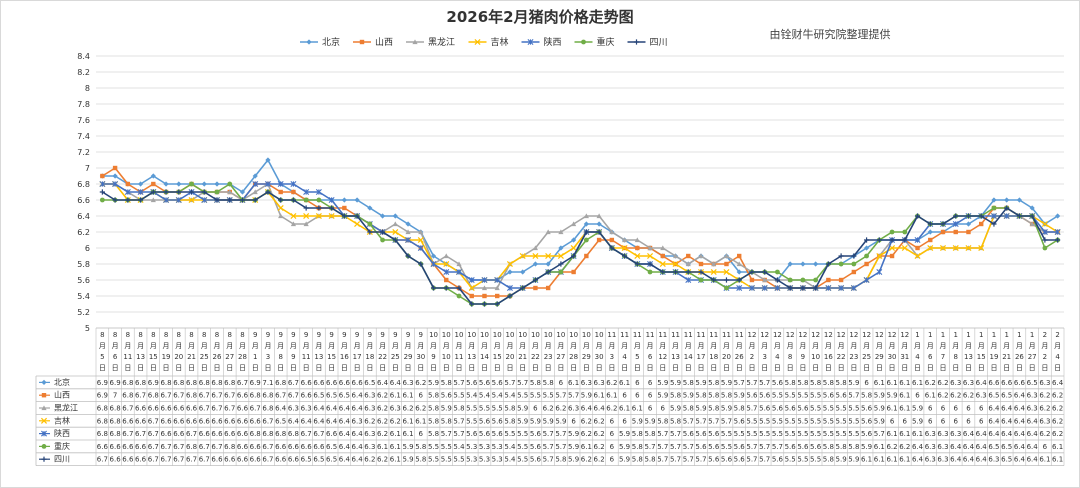 The height and width of the screenshot is (488, 1080). Describe the element at coordinates (1006, 447) in the screenshot. I see `table-cell: 6.5` at that location.